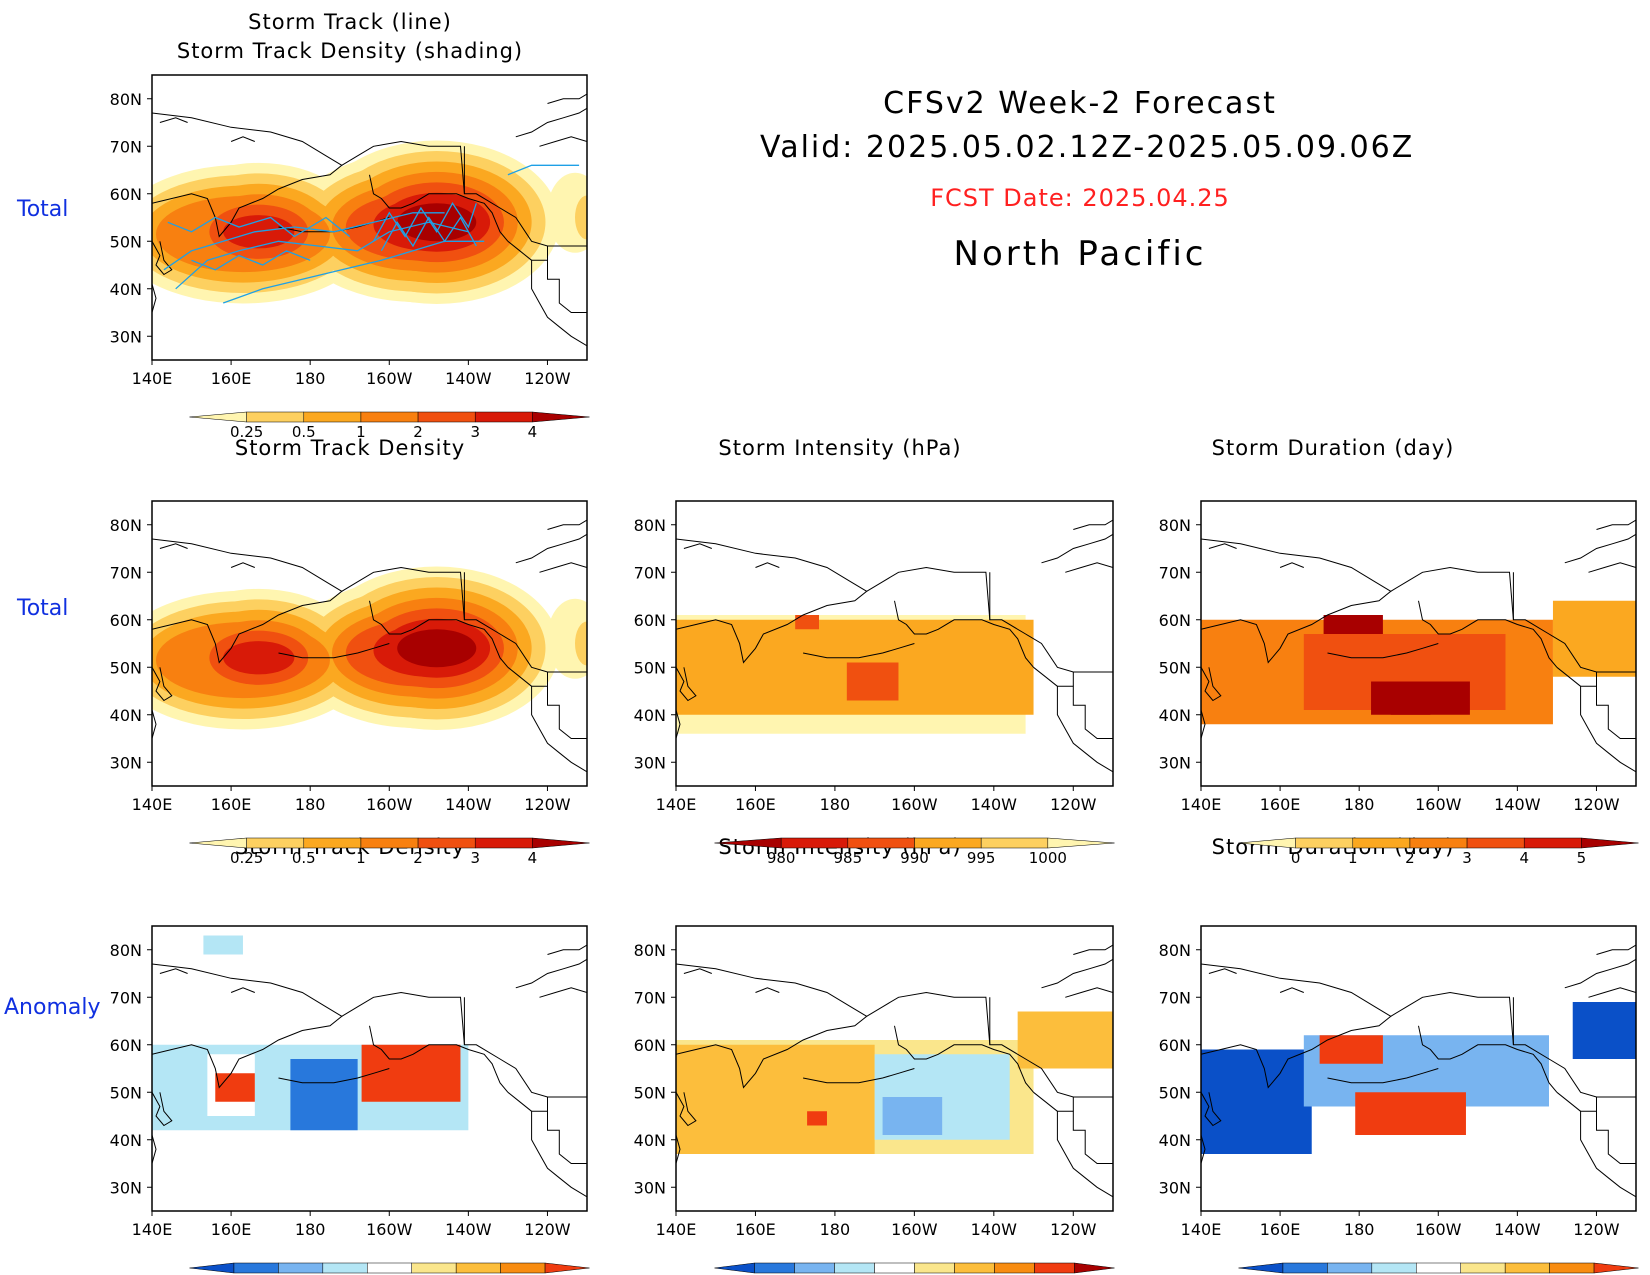  Describe the element at coordinates (547, 378) in the screenshot. I see `lon-tick-label: 120W` at that location.